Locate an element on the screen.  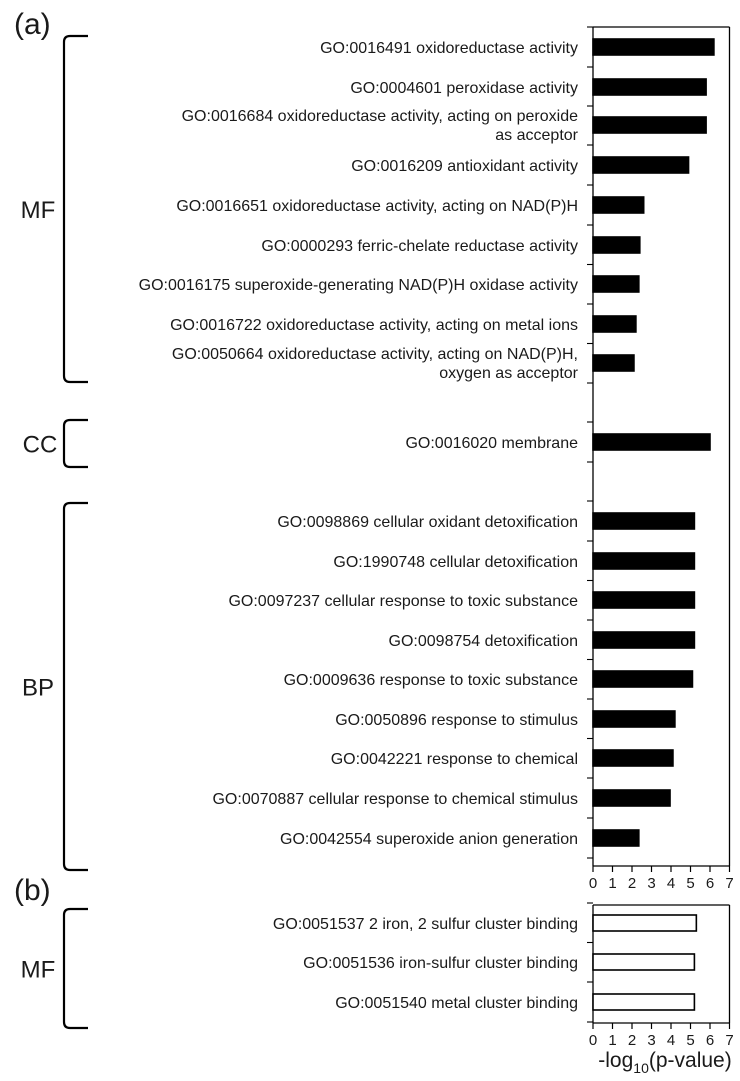
x-axis-label-subscript: 10 is located at coordinates (641, 1068).